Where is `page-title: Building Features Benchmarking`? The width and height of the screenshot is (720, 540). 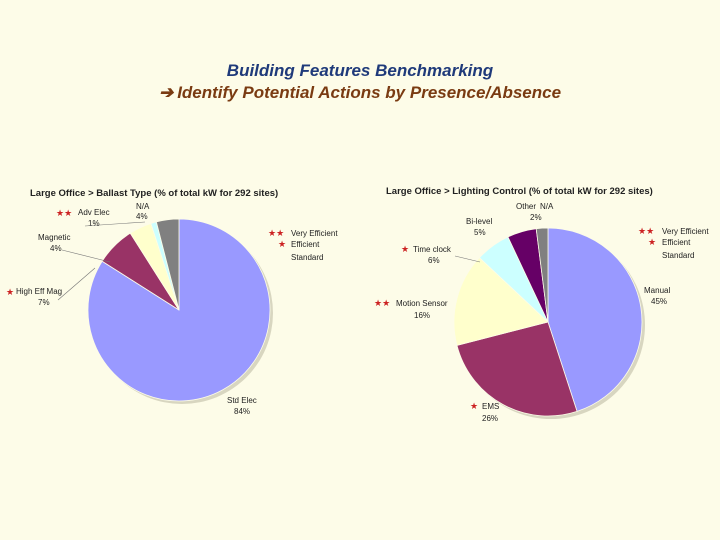 page-title: Building Features Benchmarking is located at coordinates (360, 70).